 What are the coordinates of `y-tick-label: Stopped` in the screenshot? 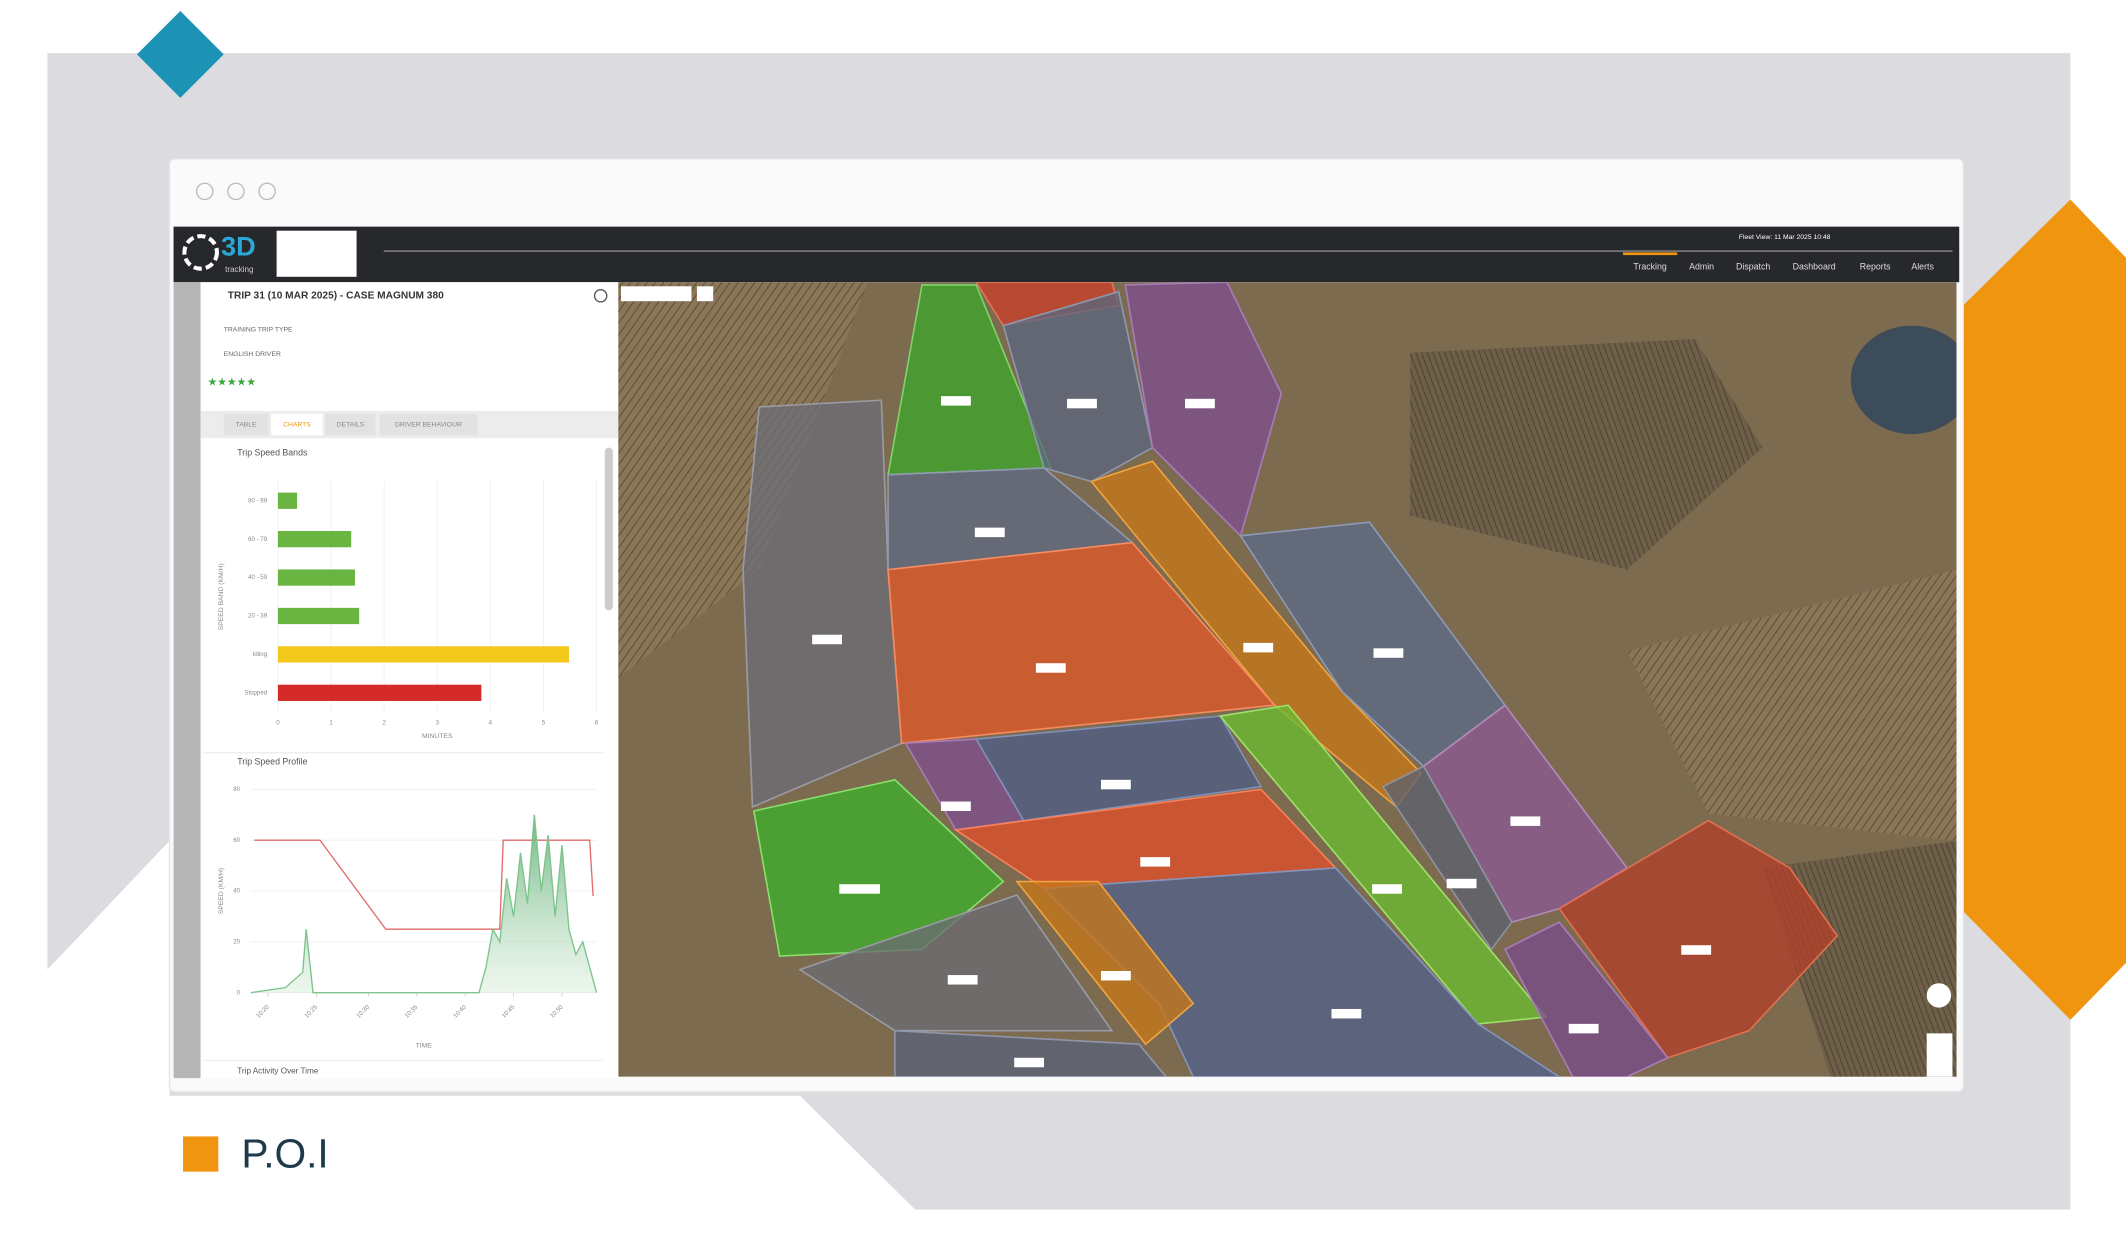 It's located at (255, 692).